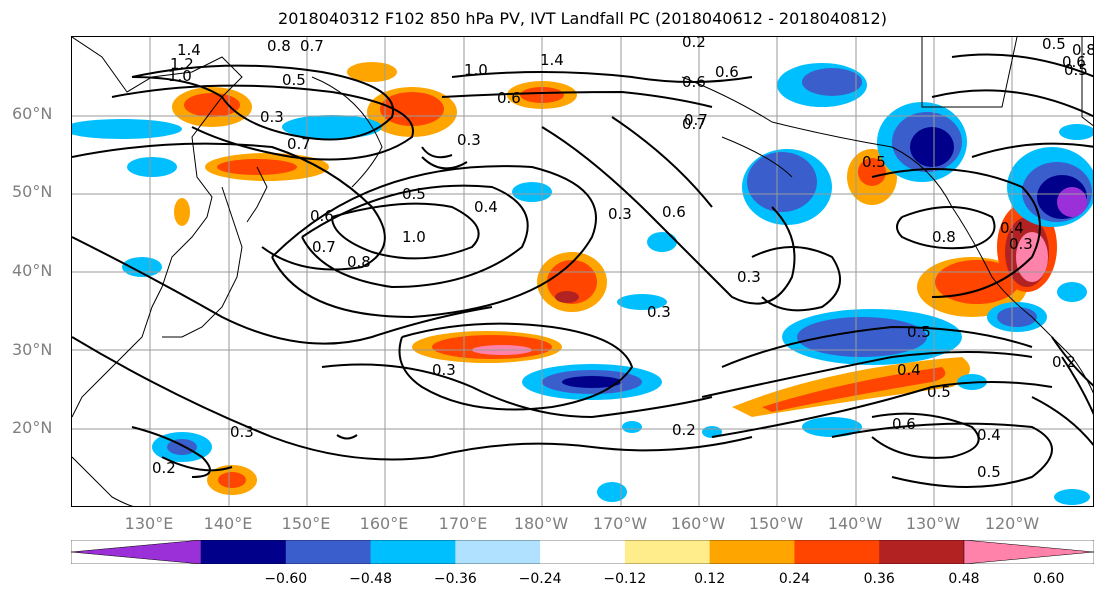 The height and width of the screenshot is (601, 1105). I want to click on colorbar-tick-label: 0.36, so click(879, 579).